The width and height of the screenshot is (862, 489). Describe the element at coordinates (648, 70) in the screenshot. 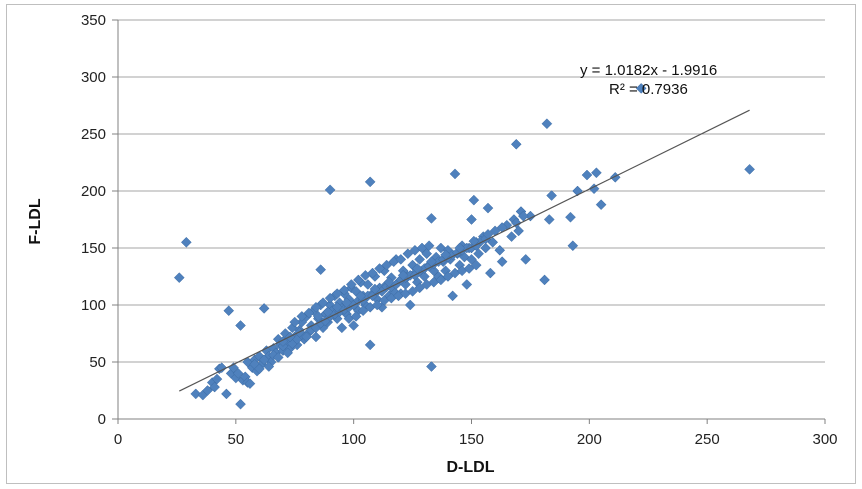

I see `trendline-equation: y = 1.0182x - 1.9916` at that location.